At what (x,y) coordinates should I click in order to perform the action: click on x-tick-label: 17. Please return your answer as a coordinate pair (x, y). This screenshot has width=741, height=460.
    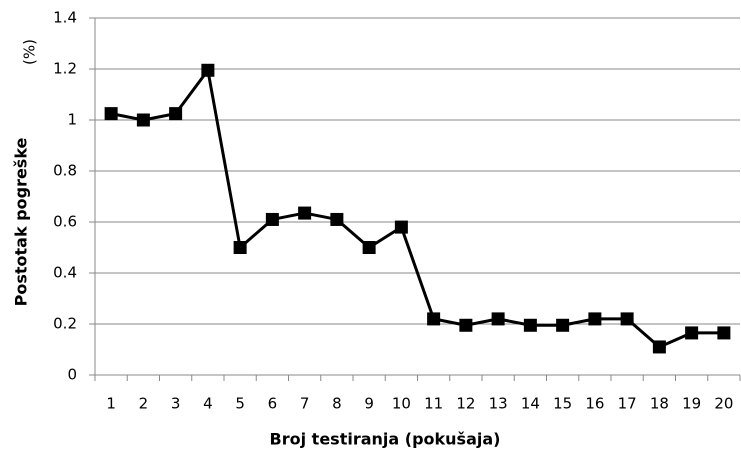
    Looking at the image, I should click on (627, 404).